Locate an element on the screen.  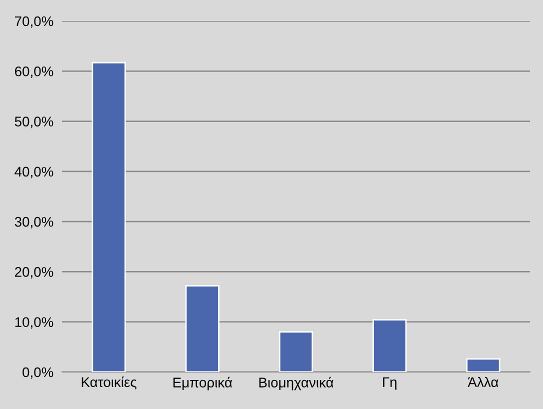
y-tick-label: 40,0% is located at coordinates (34, 172).